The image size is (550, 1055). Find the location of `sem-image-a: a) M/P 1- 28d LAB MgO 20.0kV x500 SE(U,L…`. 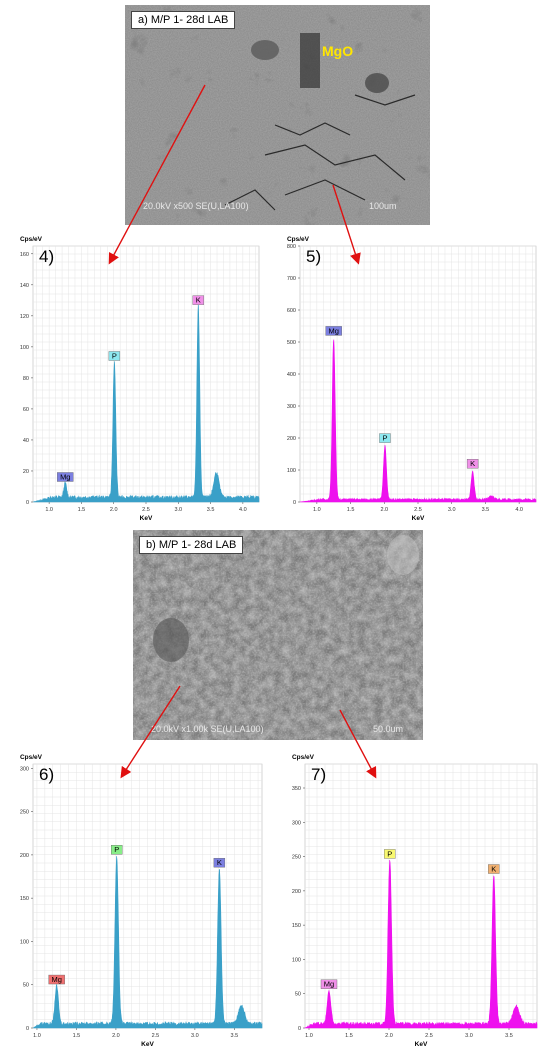

sem-image-a: a) M/P 1- 28d LAB MgO 20.0kV x500 SE(U,L… is located at coordinates (277, 115).